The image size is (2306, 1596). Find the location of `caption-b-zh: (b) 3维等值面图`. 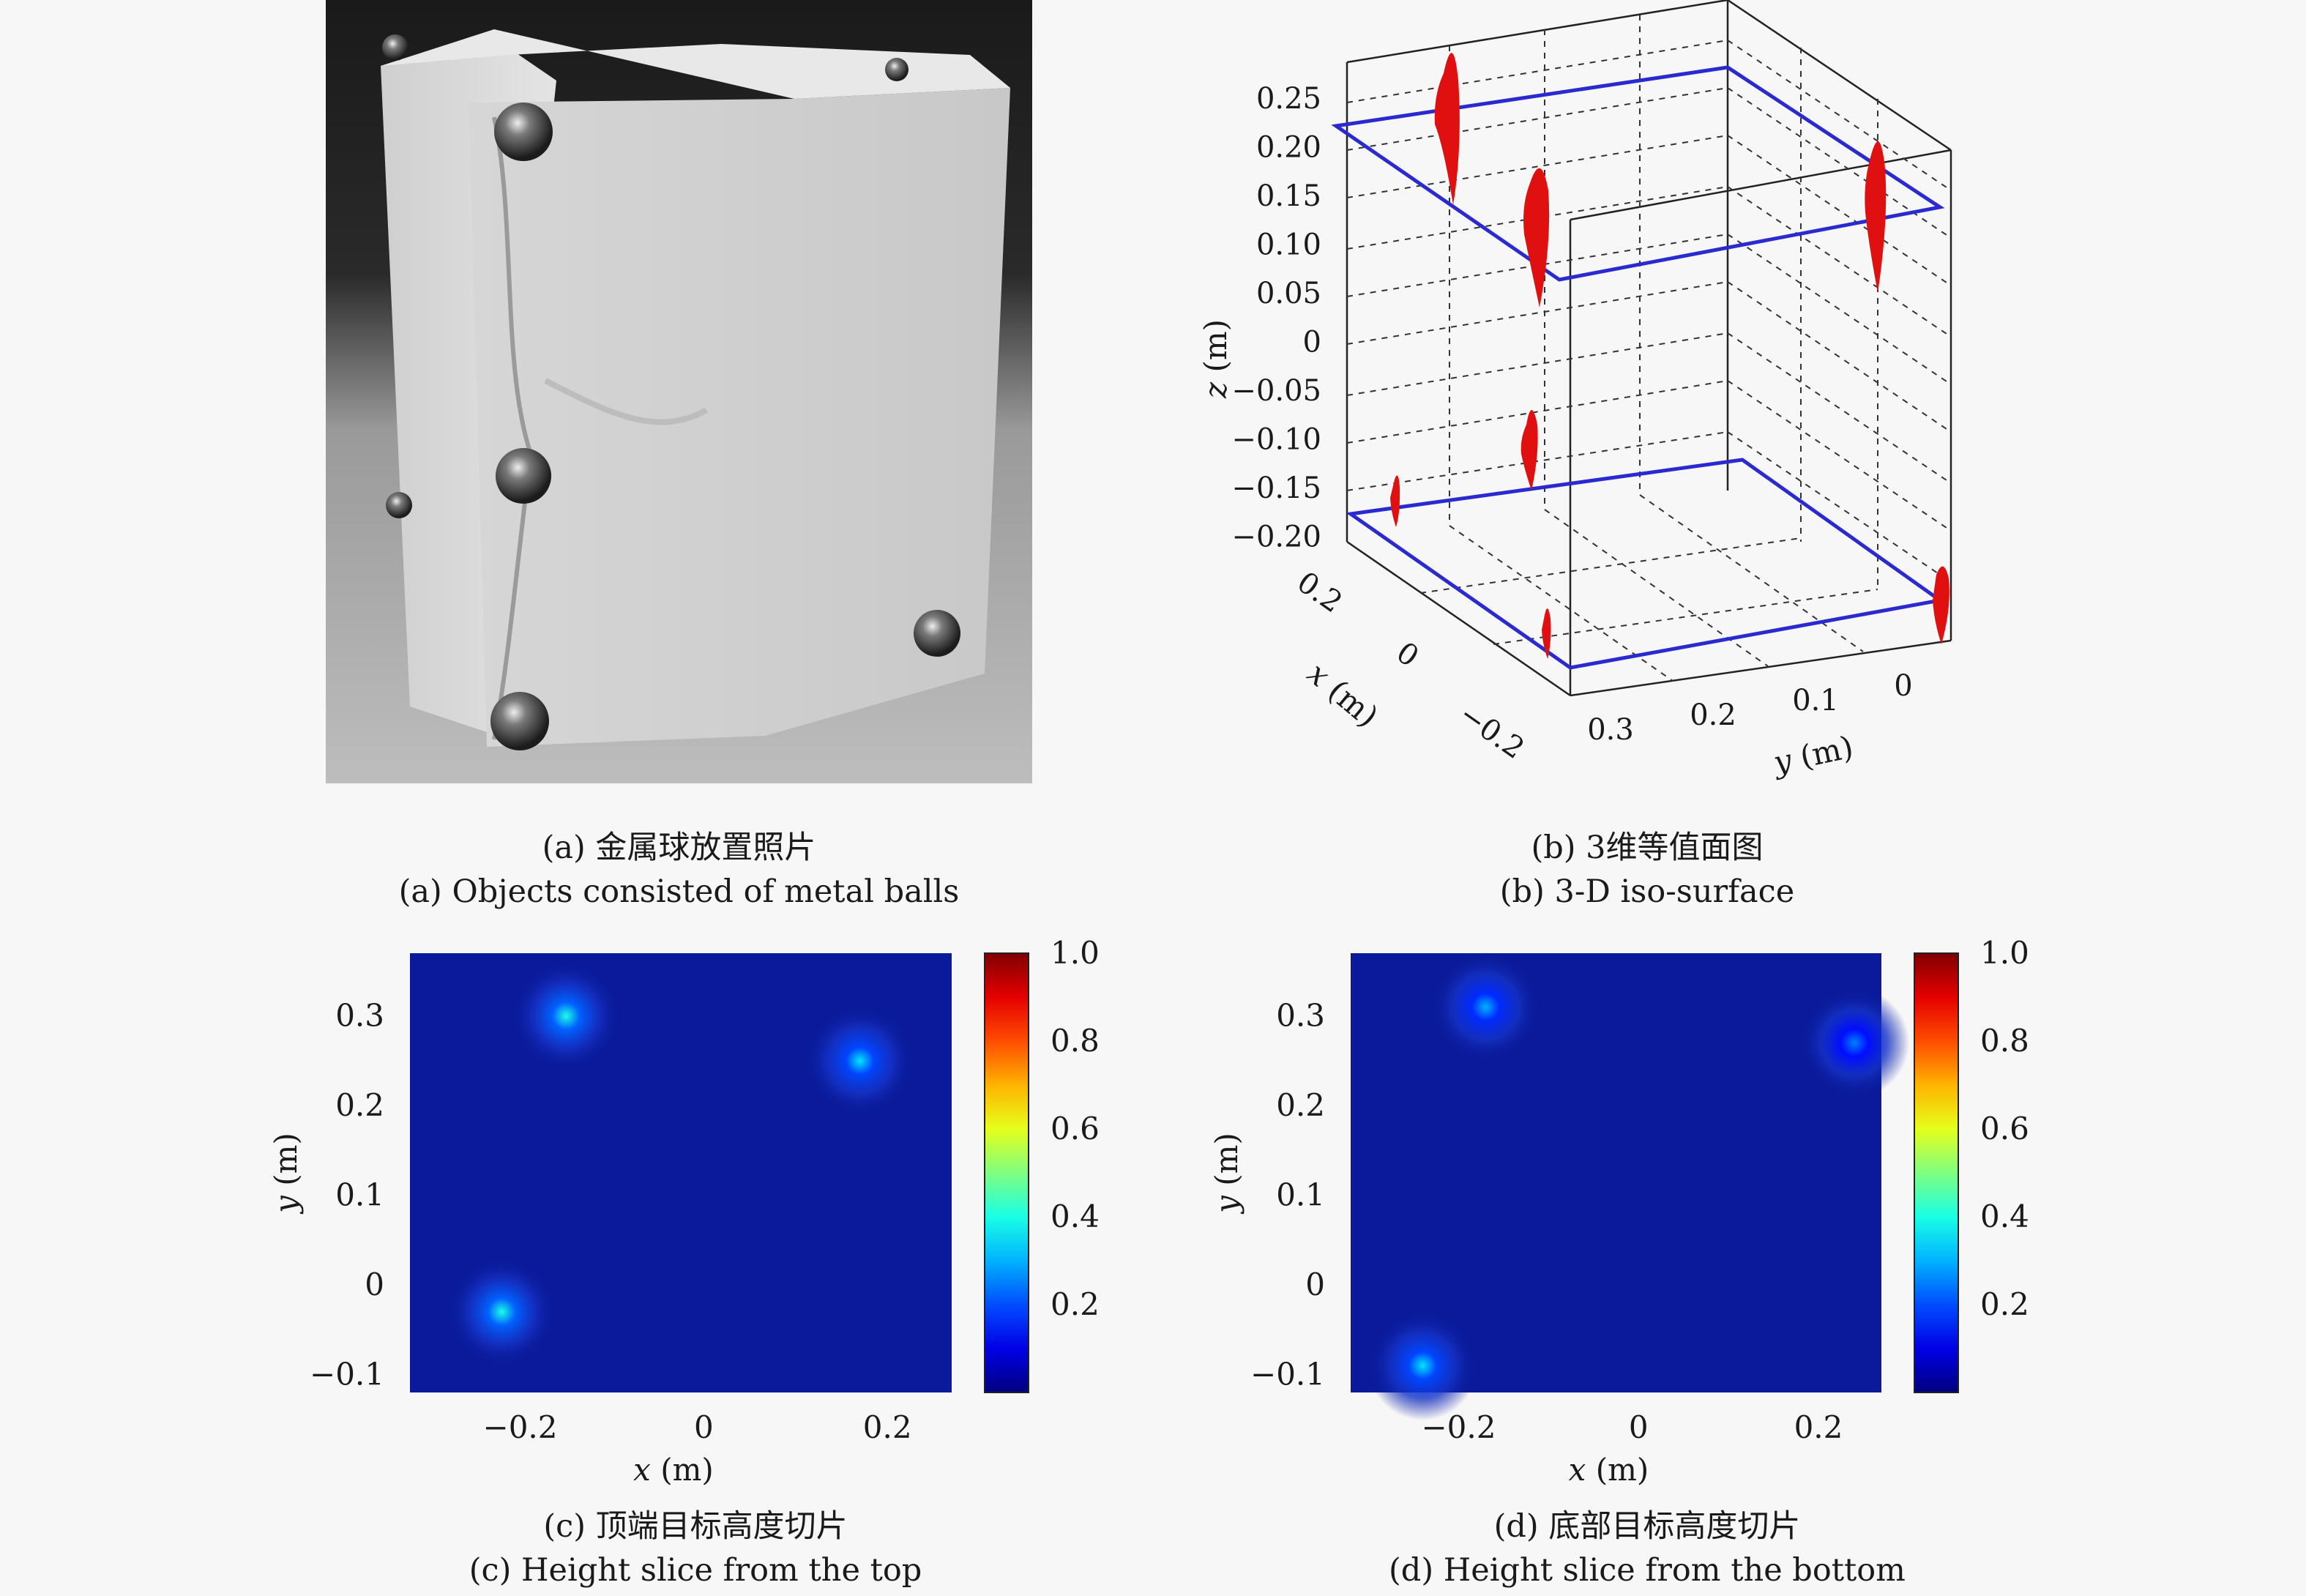

caption-b-zh: (b) 3维等值面图 is located at coordinates (1647, 848).